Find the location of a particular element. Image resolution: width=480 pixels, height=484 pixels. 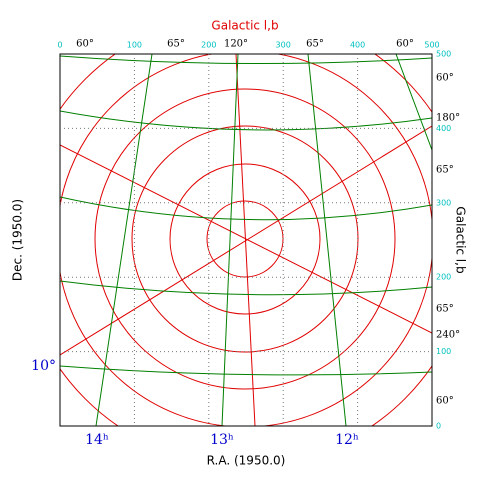

x2-tick-label: 500 is located at coordinates (431, 45).